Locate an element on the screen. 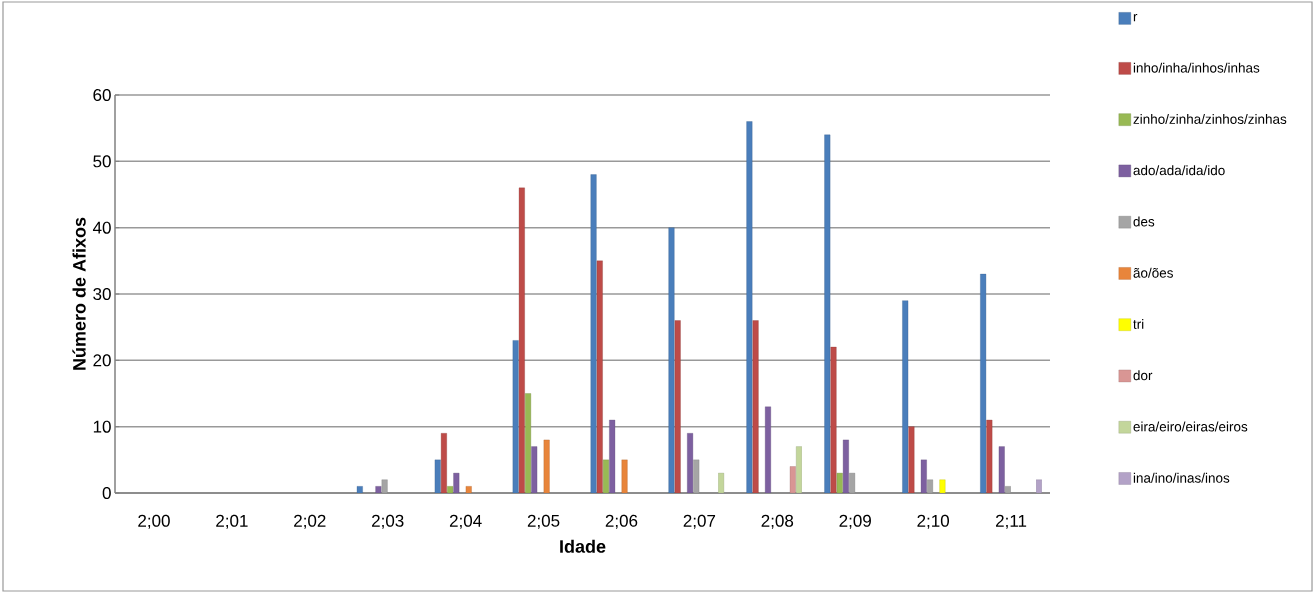 Image resolution: width=1315 pixels, height=592 pixels. y-tick-label: 40 is located at coordinates (101, 227).